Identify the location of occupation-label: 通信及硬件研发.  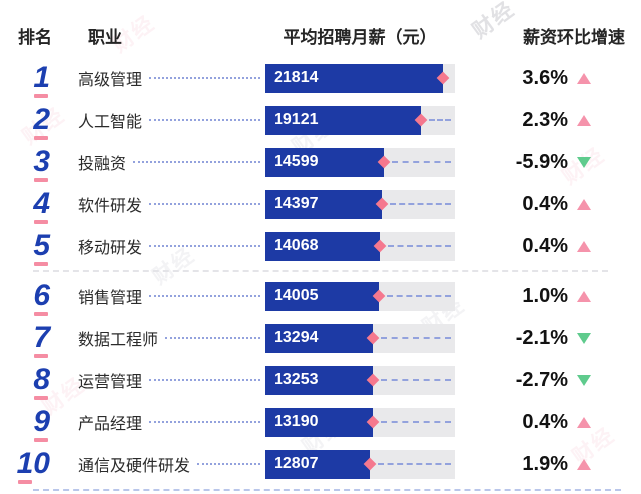
(134, 466).